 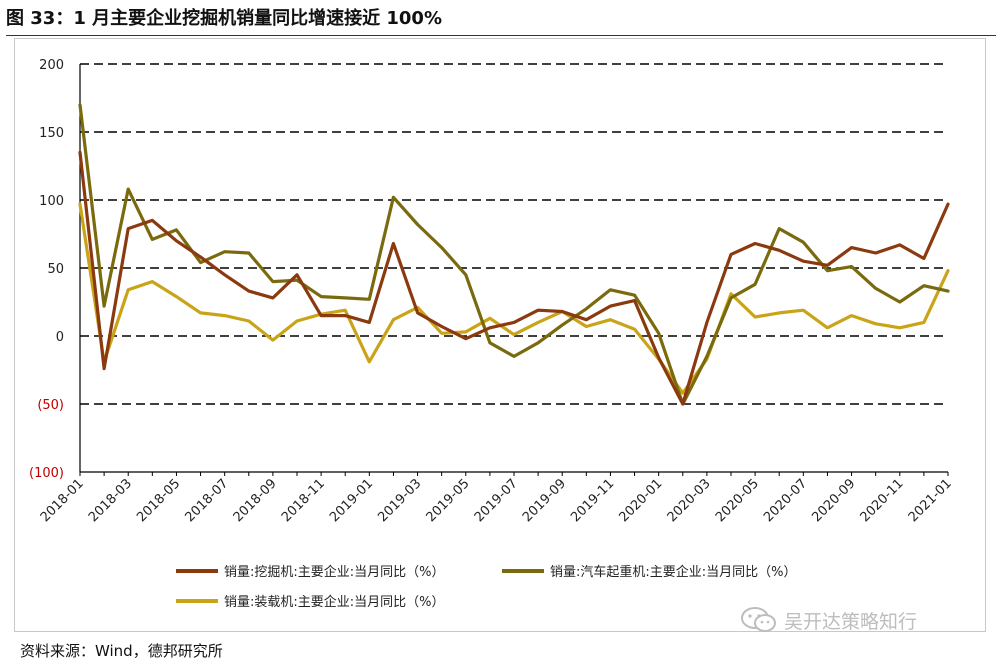 I want to click on legend-item-excavator: 销量:挖掘机:主要企业:当月同比（%）, so click(x=310, y=570).